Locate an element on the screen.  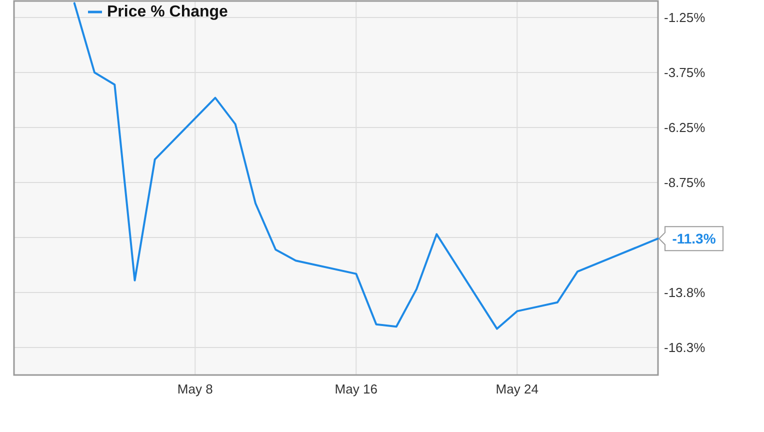
legend-label: Price % Change is located at coordinates (167, 12).